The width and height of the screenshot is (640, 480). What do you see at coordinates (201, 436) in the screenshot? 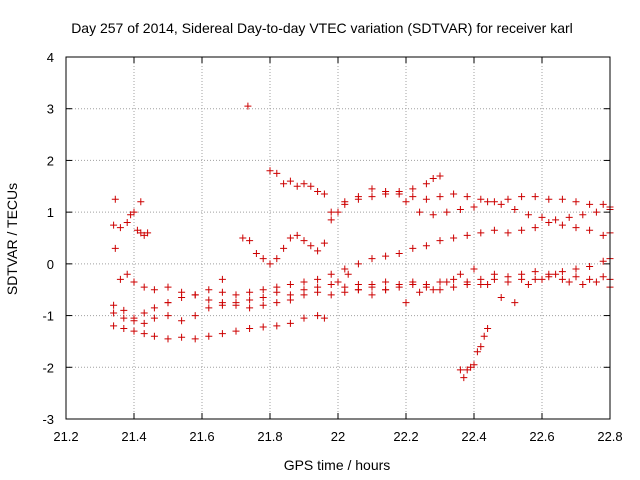
I see `x-tick-label: 21.6` at bounding box center [201, 436].